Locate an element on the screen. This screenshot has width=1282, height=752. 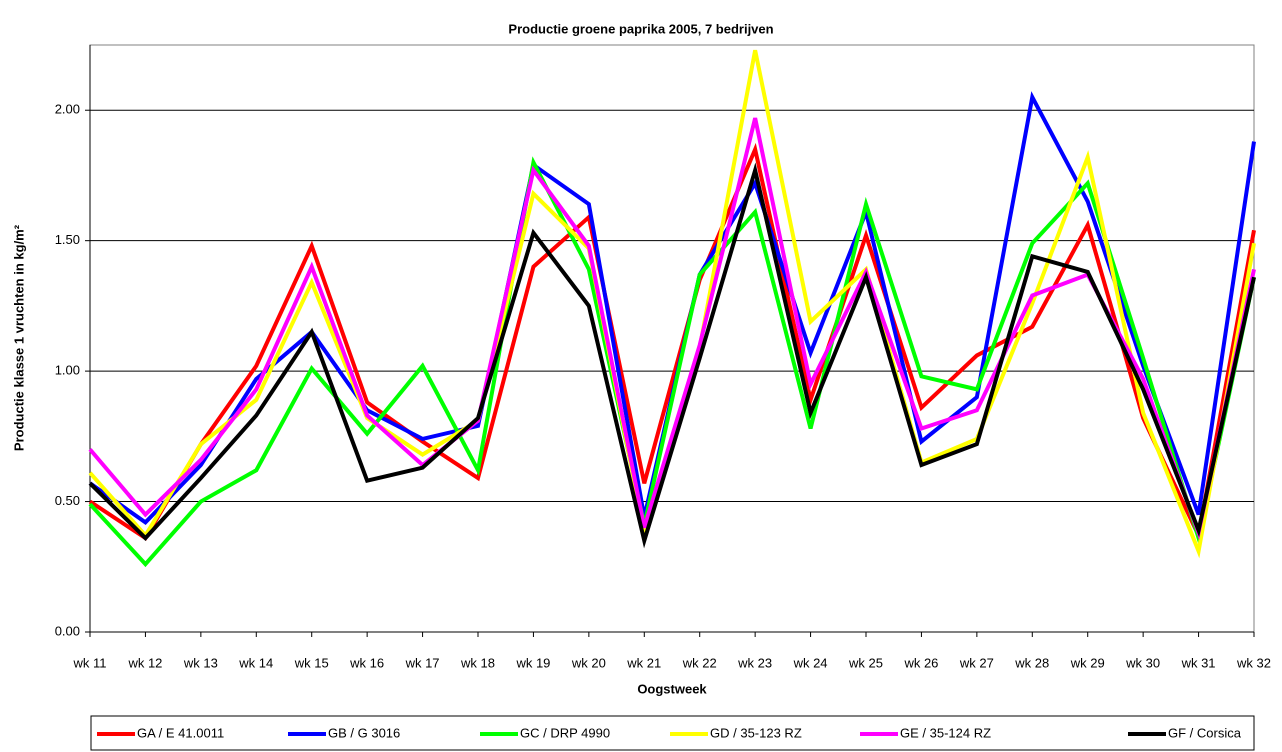
x-tick-label: wk 20 is located at coordinates (588, 662).